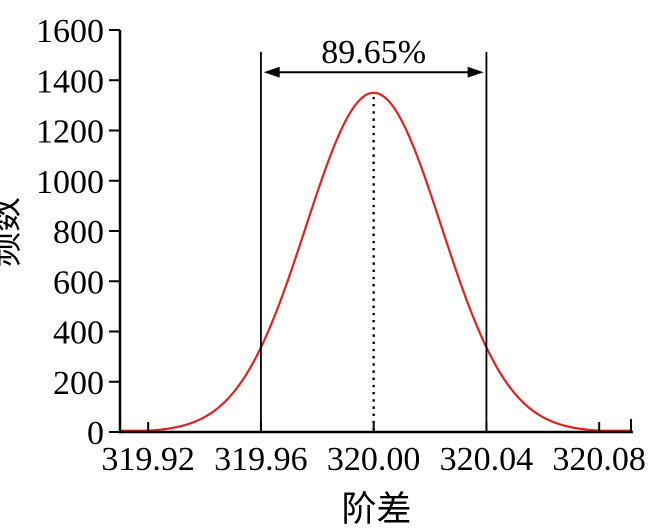 The width and height of the screenshot is (650, 530). I want to click on interval-percentage-label: 89.65%, so click(373, 52).